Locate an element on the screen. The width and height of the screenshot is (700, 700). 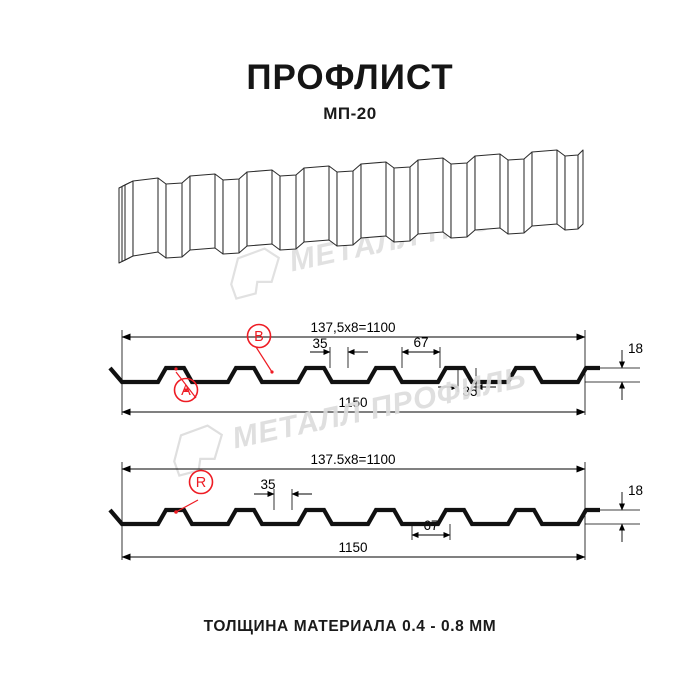
dimension-height: 18 is located at coordinates (631, 370).